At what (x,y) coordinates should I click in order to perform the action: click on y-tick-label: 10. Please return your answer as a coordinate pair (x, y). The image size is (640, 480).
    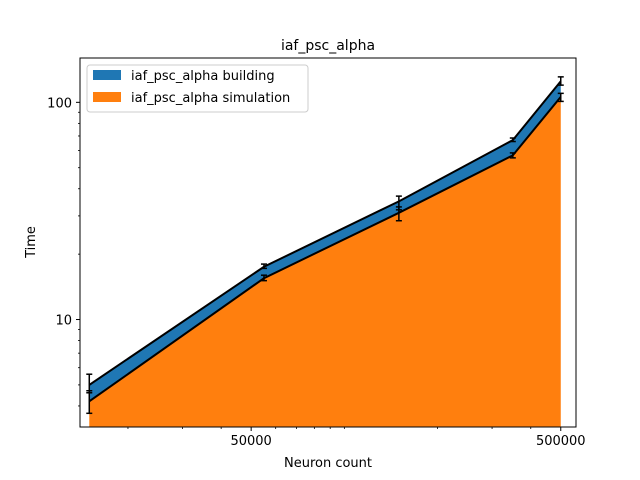
    Looking at the image, I should click on (63, 321).